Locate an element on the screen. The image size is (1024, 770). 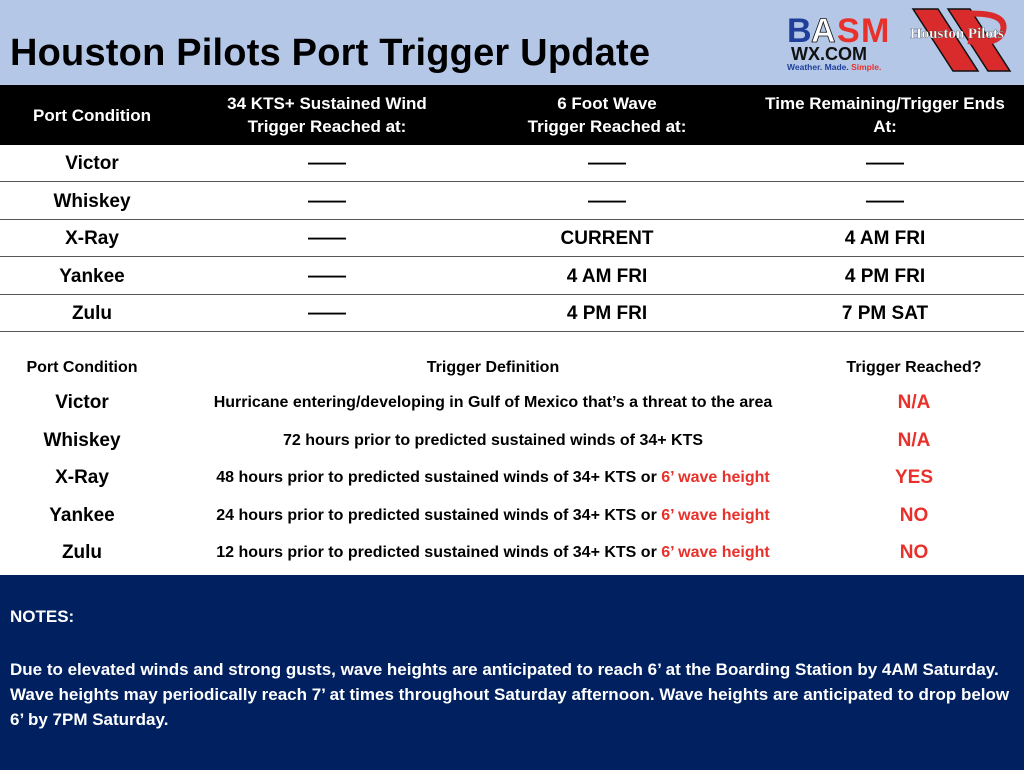
svg-text: Weather. Made. Simple. is located at coordinates (834, 67).